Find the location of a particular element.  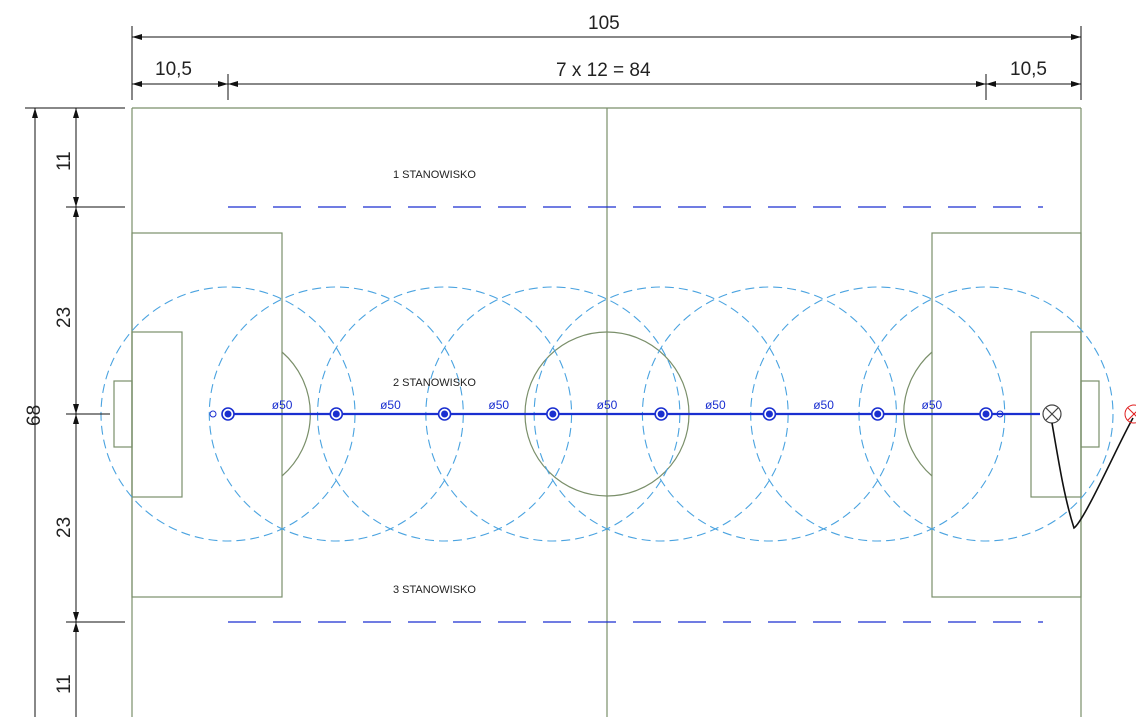

left-goal is located at coordinates (123, 414).